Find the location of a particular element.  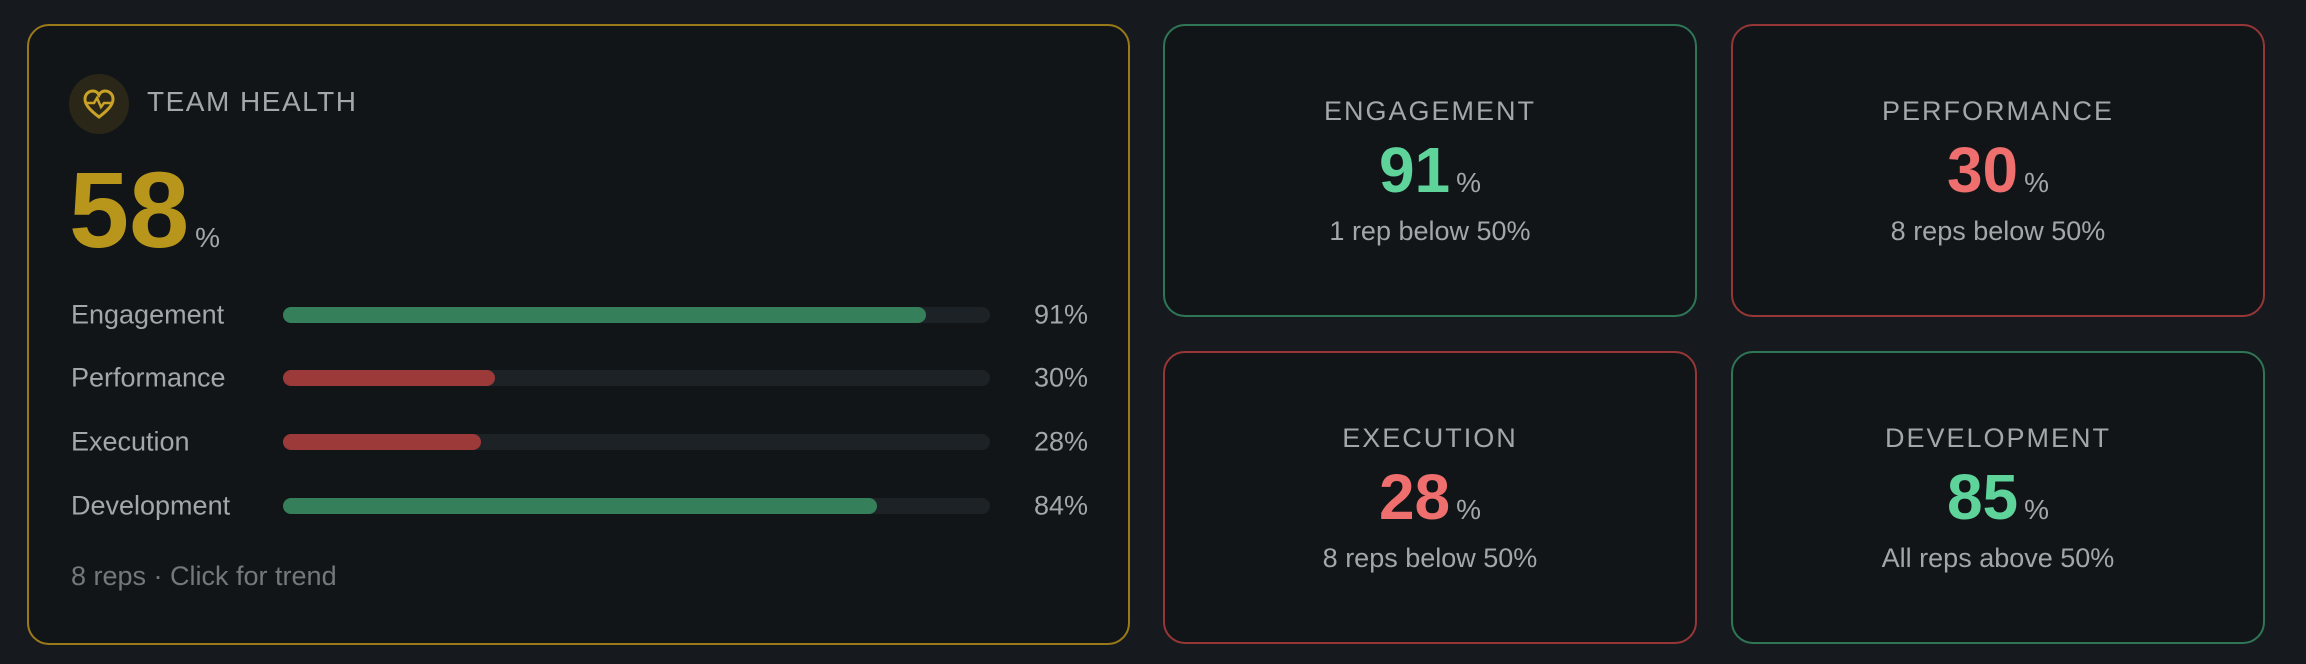

health-score: 58% is located at coordinates (144, 210).